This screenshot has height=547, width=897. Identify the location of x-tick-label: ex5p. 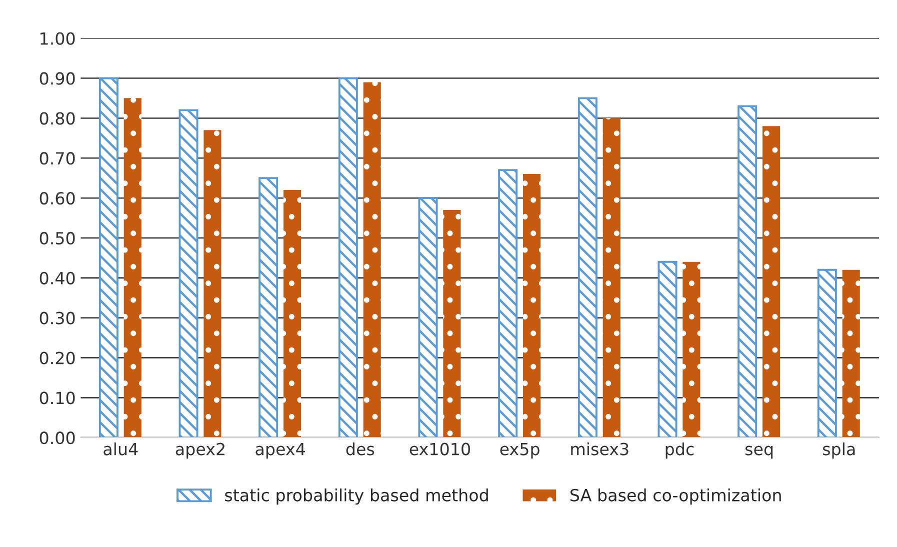
(520, 450).